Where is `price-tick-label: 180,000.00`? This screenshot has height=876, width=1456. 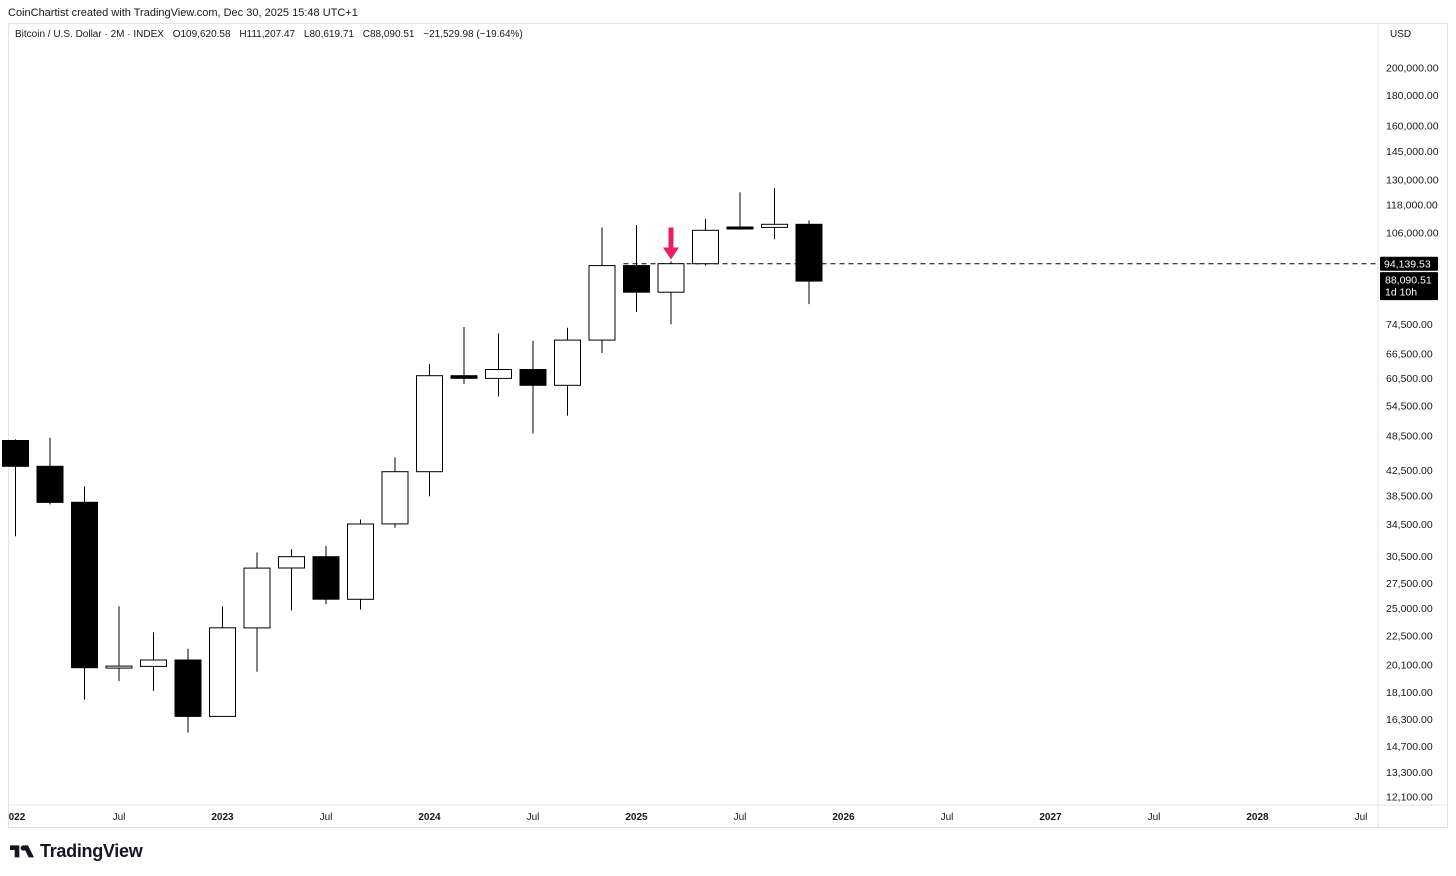
price-tick-label: 180,000.00 is located at coordinates (1412, 96).